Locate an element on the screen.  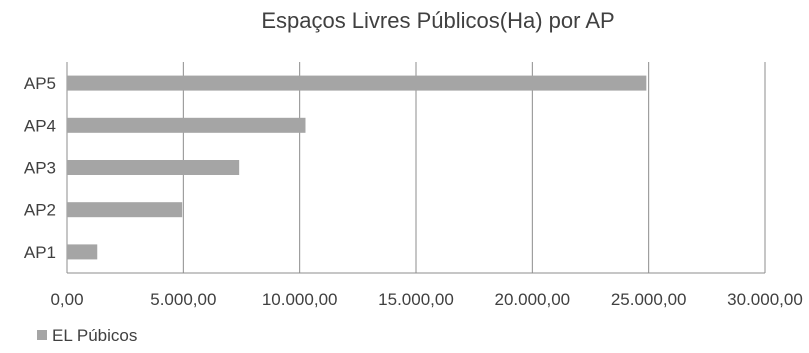
bar-ap4 is located at coordinates (186, 125).